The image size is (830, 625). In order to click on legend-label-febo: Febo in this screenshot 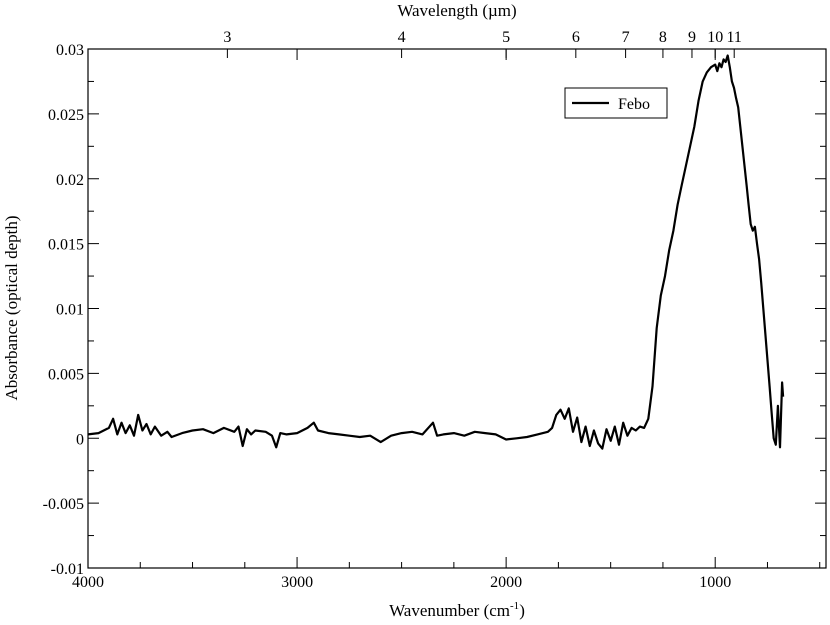, I will do `click(634, 104)`.